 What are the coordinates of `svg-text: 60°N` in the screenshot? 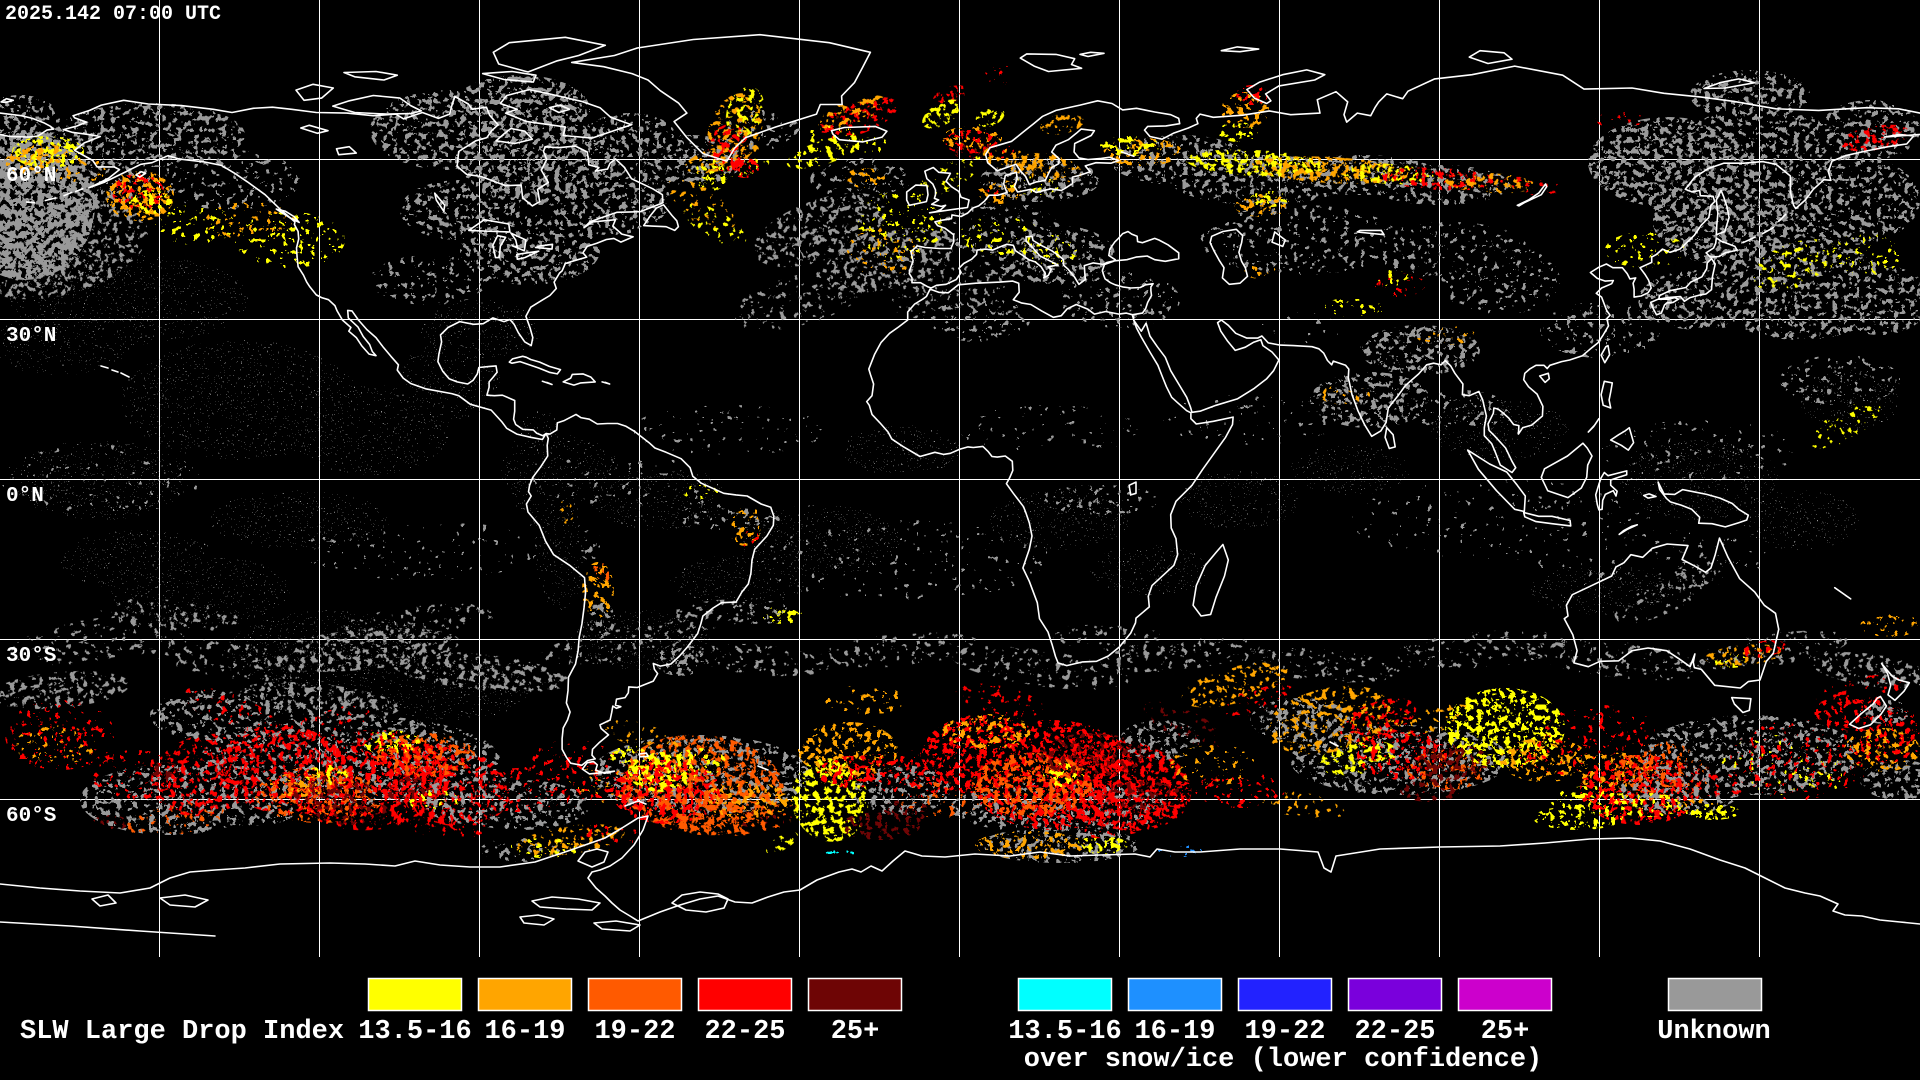 It's located at (31, 176).